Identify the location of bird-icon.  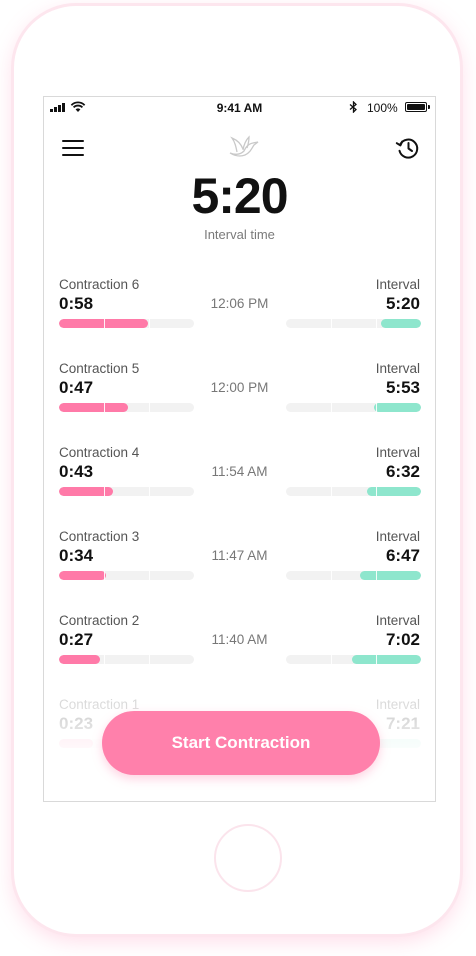
(244, 146).